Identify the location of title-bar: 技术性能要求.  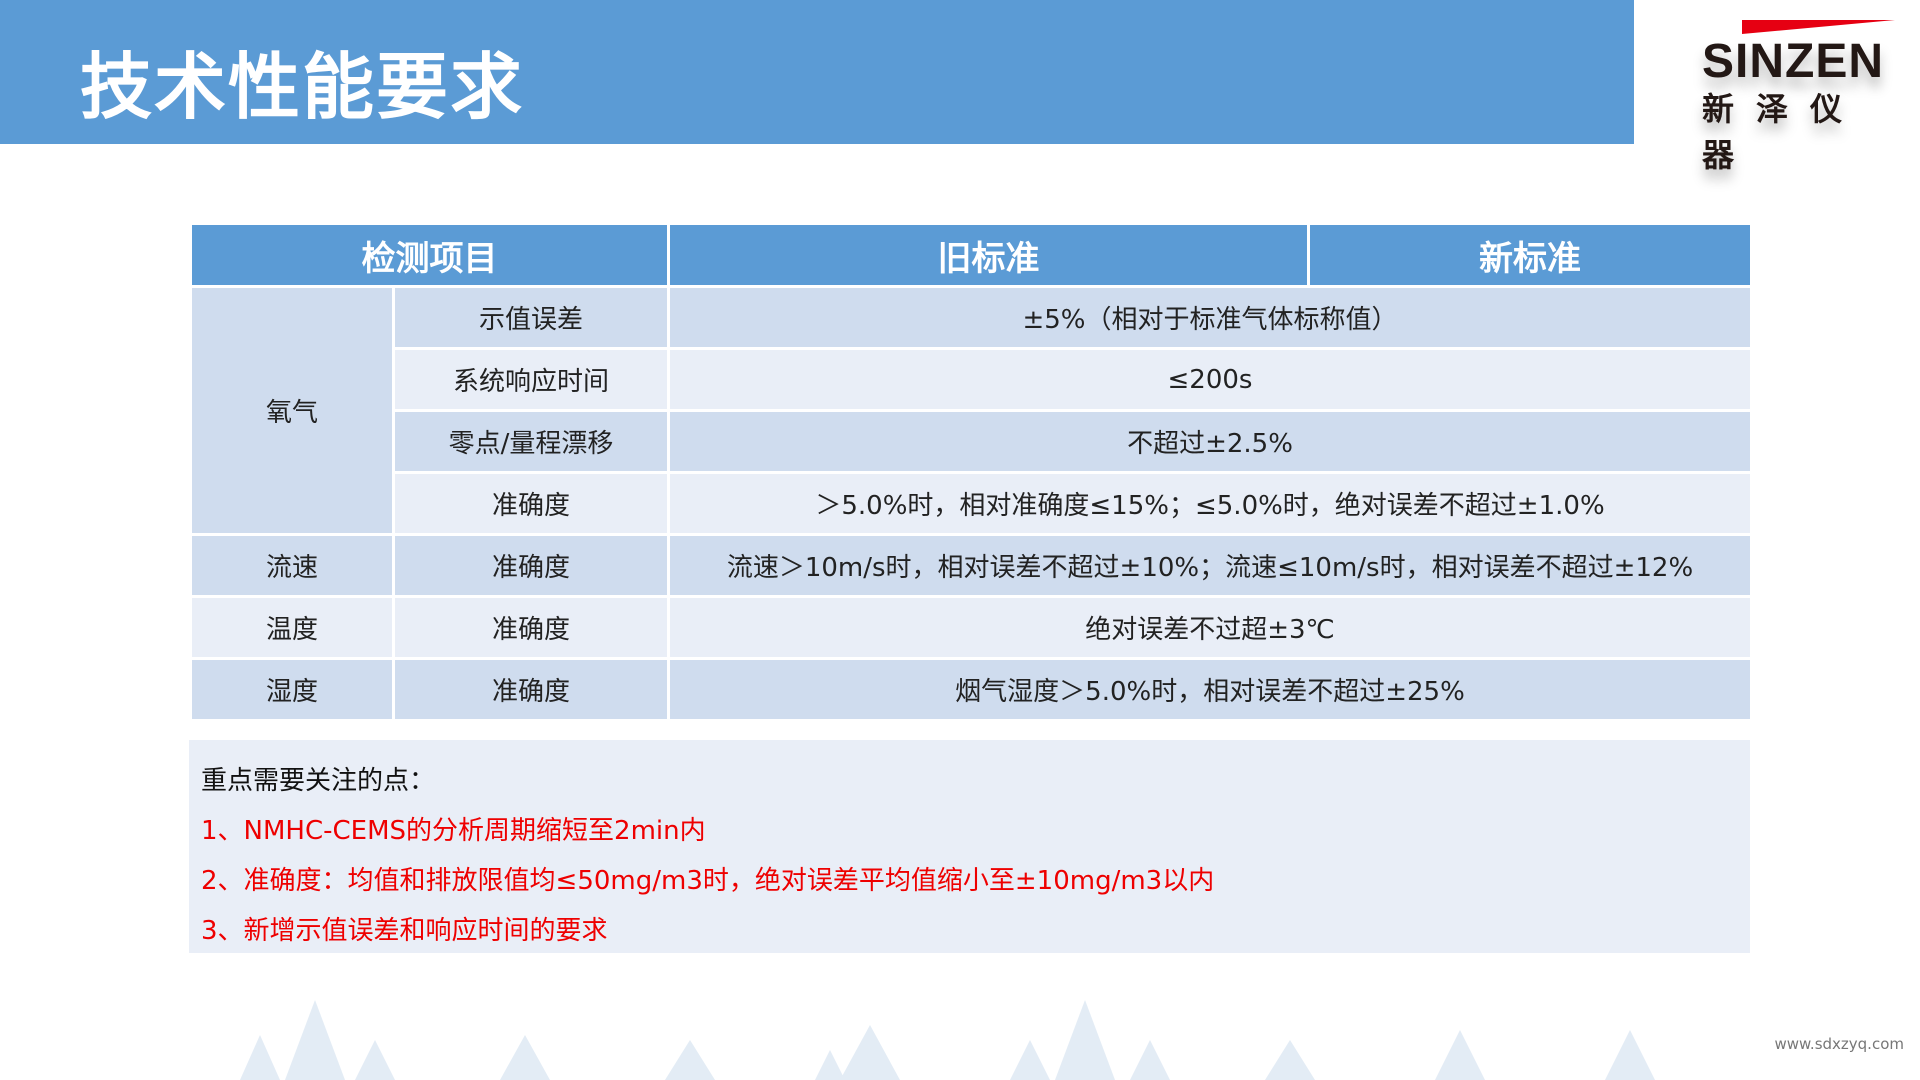
(817, 72).